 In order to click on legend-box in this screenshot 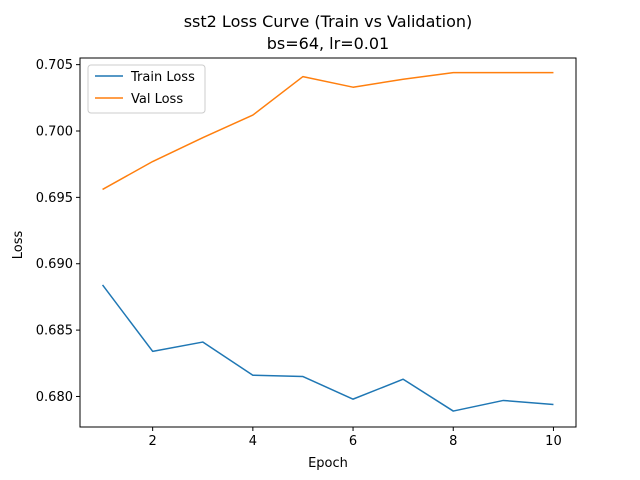, I will do `click(146, 89)`.